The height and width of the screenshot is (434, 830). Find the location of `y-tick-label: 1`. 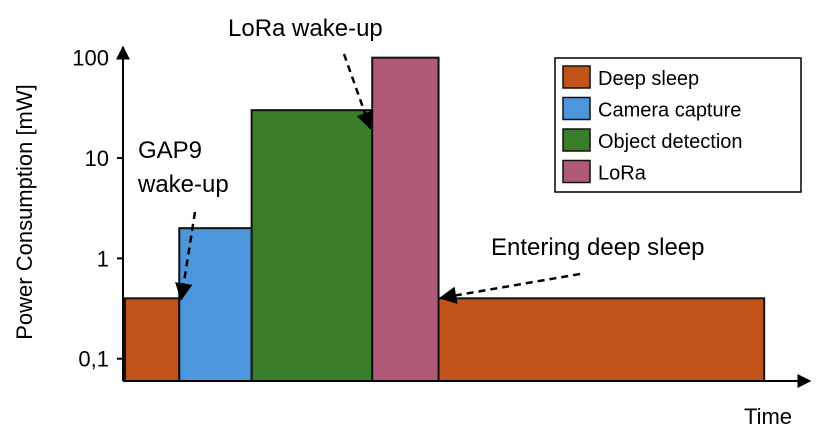

y-tick-label: 1 is located at coordinates (103, 258).